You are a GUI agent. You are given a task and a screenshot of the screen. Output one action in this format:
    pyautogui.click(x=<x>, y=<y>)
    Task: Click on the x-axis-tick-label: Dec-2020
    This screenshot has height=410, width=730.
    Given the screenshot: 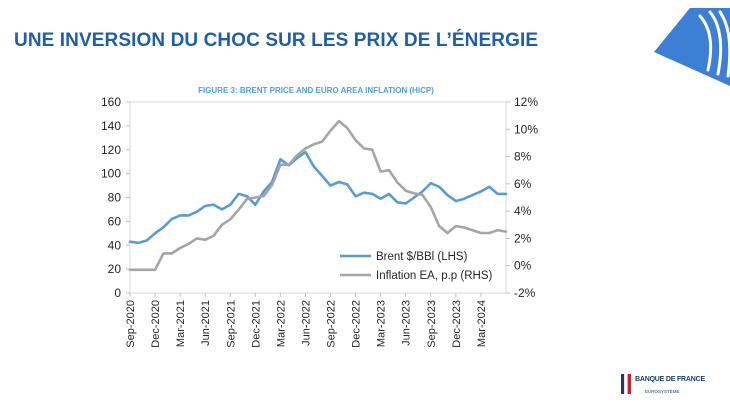 What is the action you would take?
    pyautogui.click(x=156, y=324)
    